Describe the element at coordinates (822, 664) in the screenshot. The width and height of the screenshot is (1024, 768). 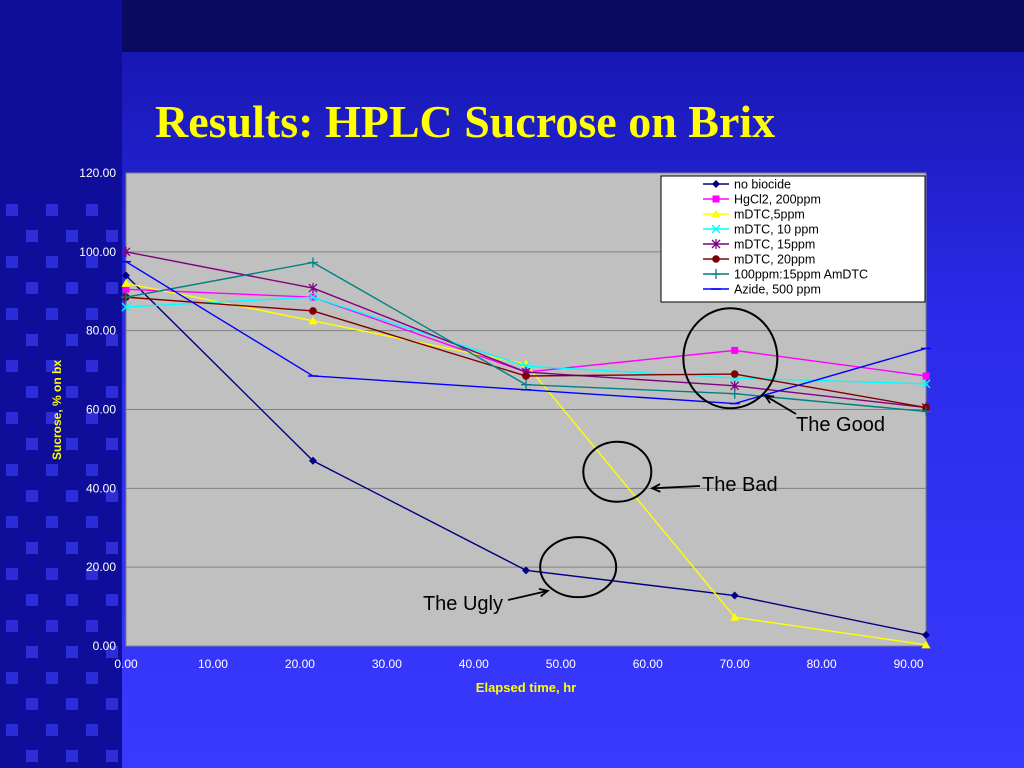
I see `x-tick-label: 80.00` at that location.